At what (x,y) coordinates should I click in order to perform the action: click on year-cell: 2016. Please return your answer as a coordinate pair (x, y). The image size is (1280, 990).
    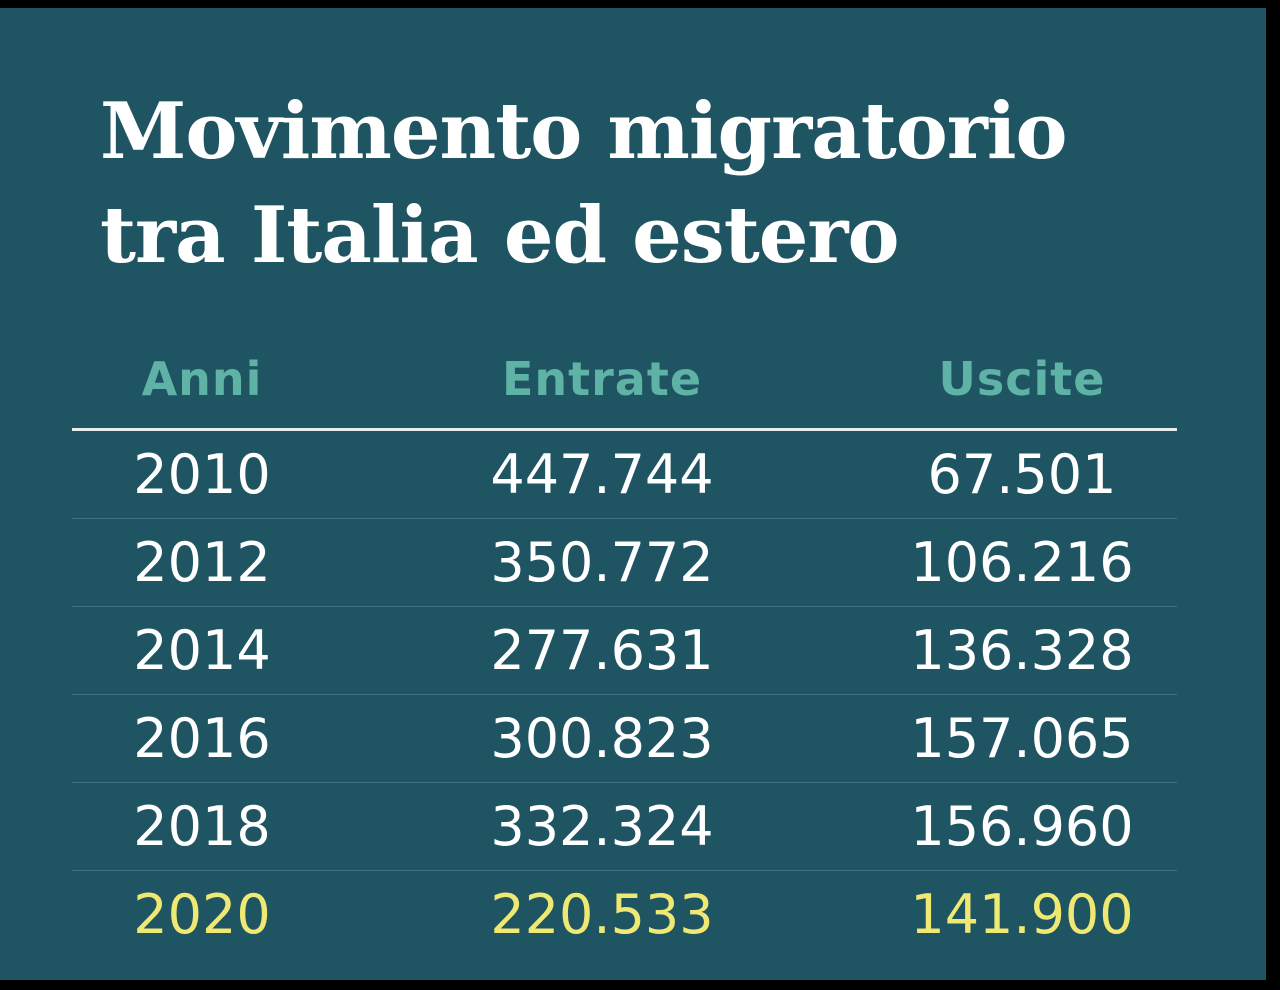
    Looking at the image, I should click on (202, 738).